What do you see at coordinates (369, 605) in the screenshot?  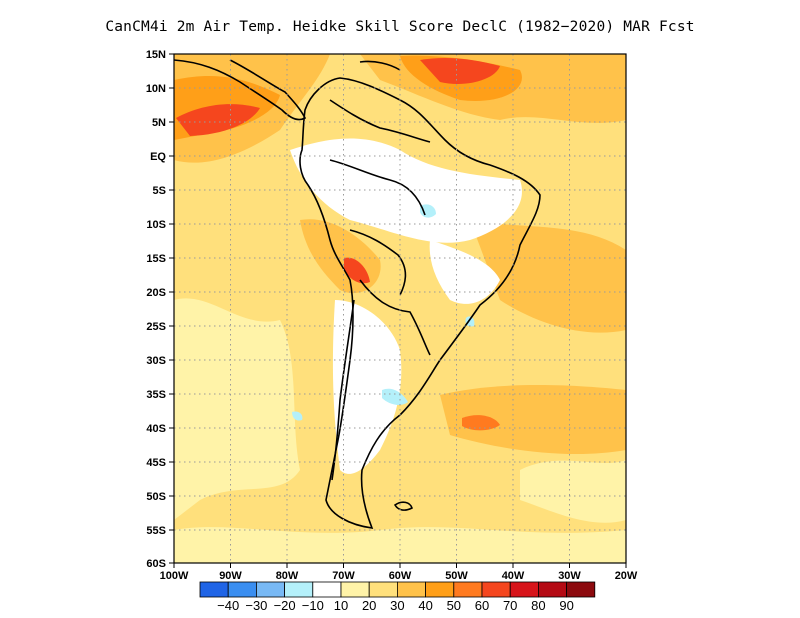 I see `colorbar-label: 20` at bounding box center [369, 605].